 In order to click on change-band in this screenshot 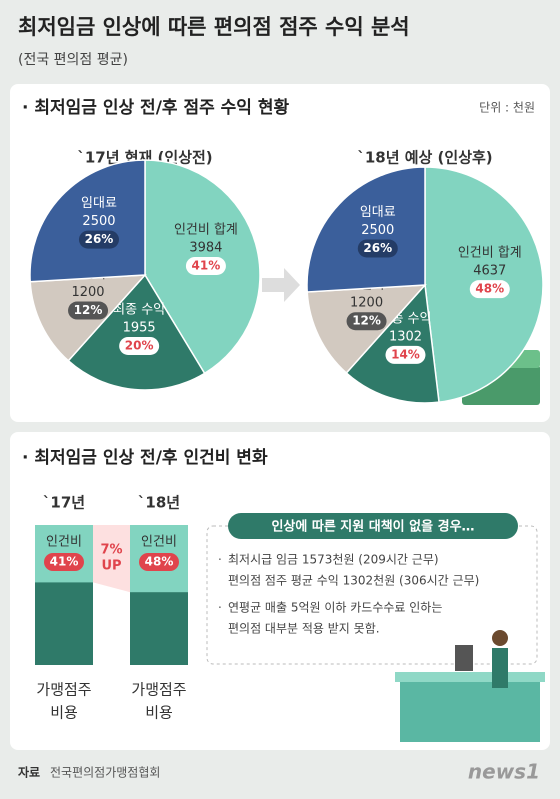, I will do `click(111, 559)`.